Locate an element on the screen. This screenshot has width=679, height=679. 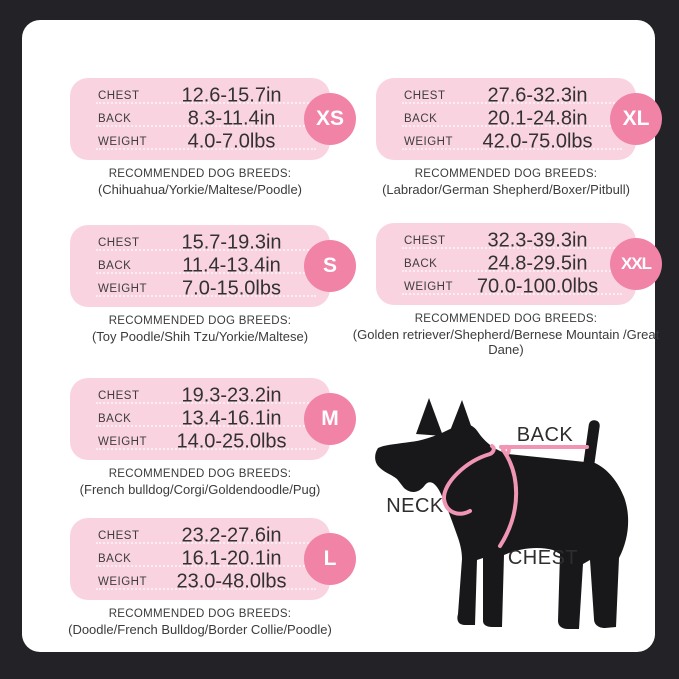
measure-row-back: BACK 8.3-11.4in is located at coordinates (213, 118).